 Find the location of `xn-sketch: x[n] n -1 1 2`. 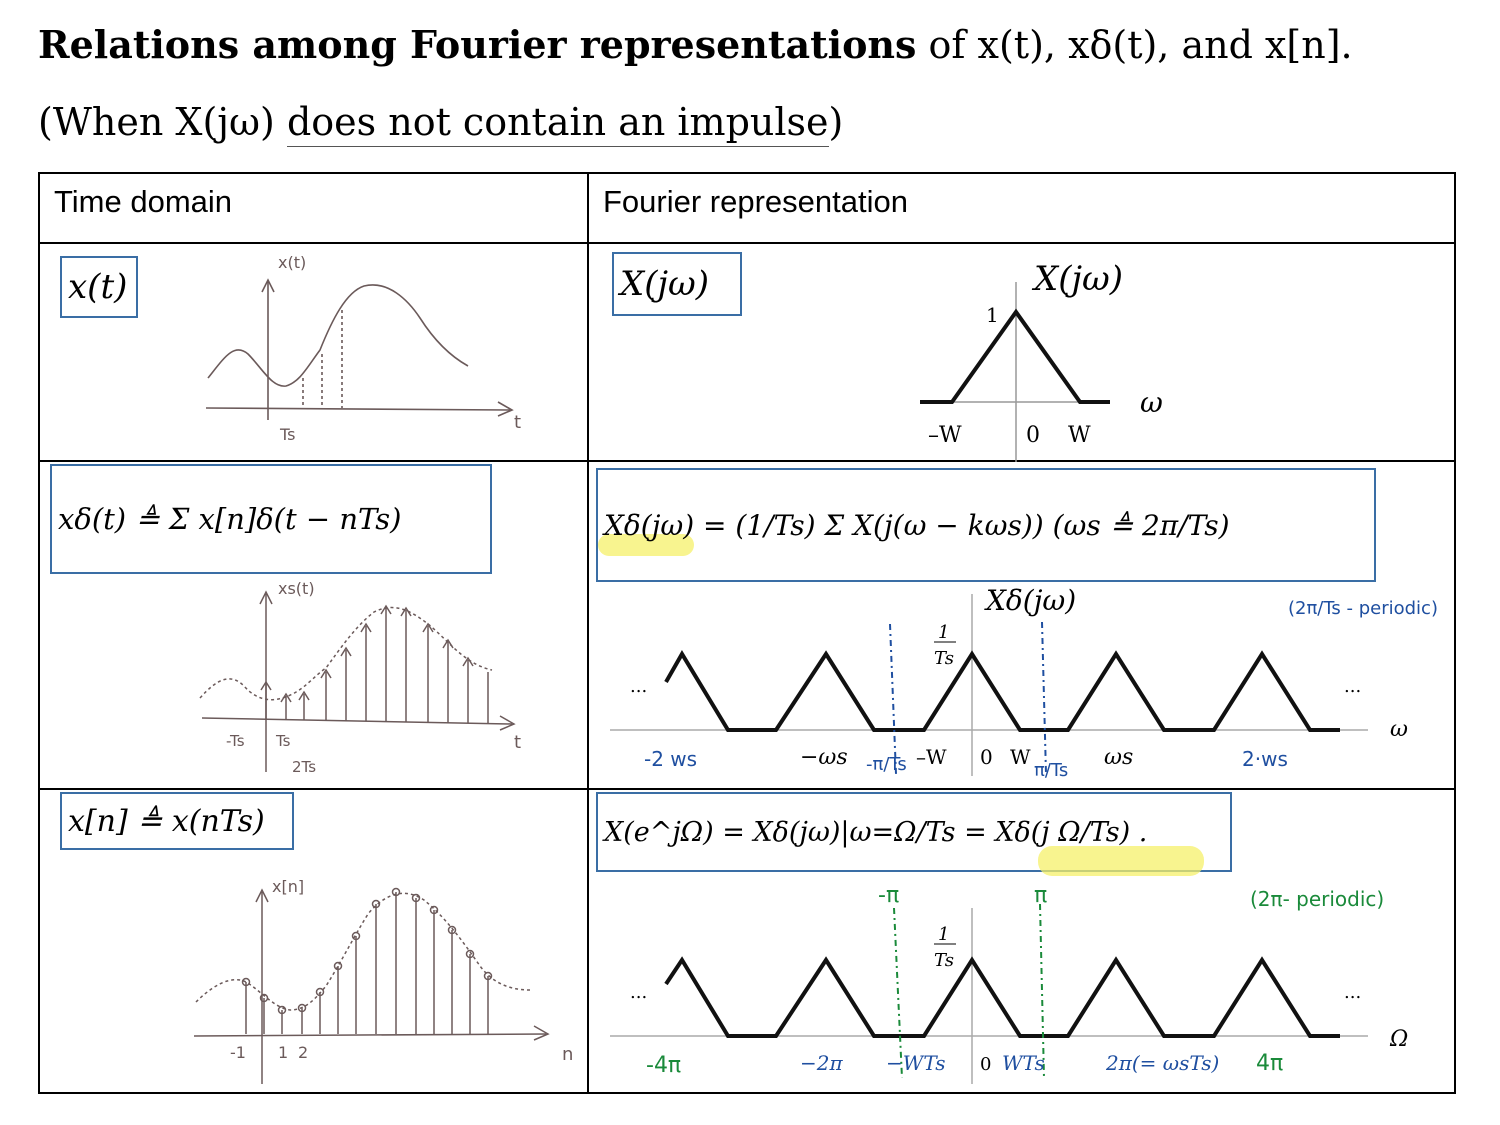

xn-sketch: x[n] n -1 1 2 is located at coordinates (383, 980).